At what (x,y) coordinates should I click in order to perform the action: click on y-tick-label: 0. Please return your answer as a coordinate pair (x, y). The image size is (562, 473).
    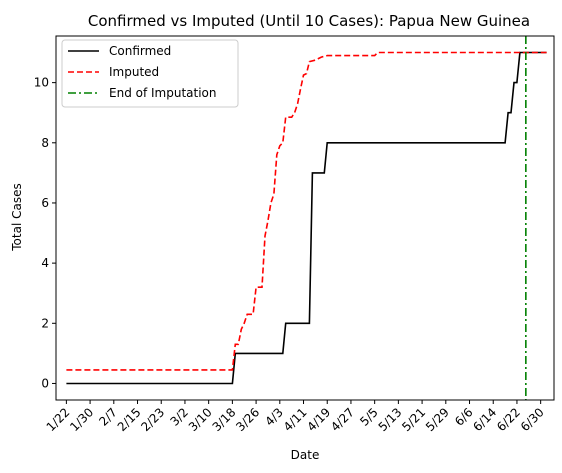
    Looking at the image, I should click on (45, 383).